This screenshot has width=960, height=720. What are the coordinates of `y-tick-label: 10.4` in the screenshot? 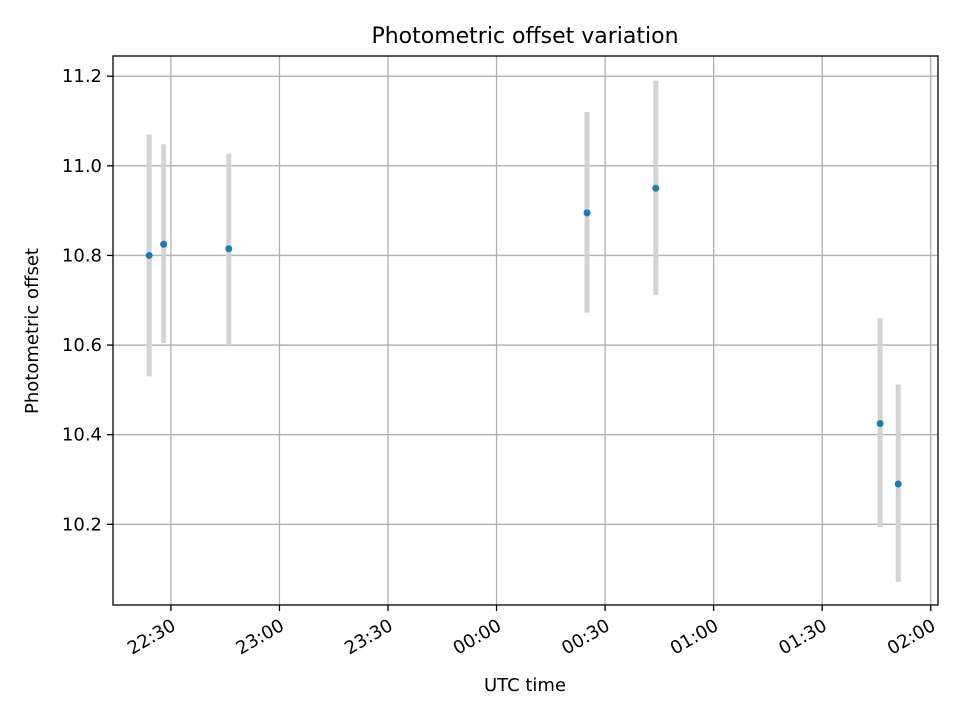 It's located at (82, 435).